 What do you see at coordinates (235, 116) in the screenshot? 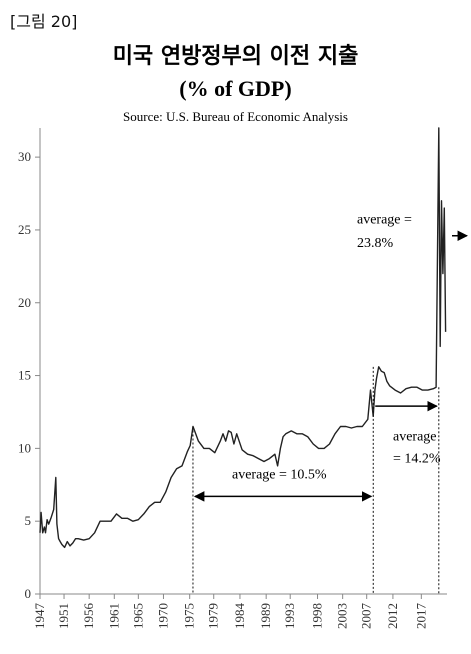
I see `chart-source: Source: U.S. Bureau of Economic Analysis` at bounding box center [235, 116].